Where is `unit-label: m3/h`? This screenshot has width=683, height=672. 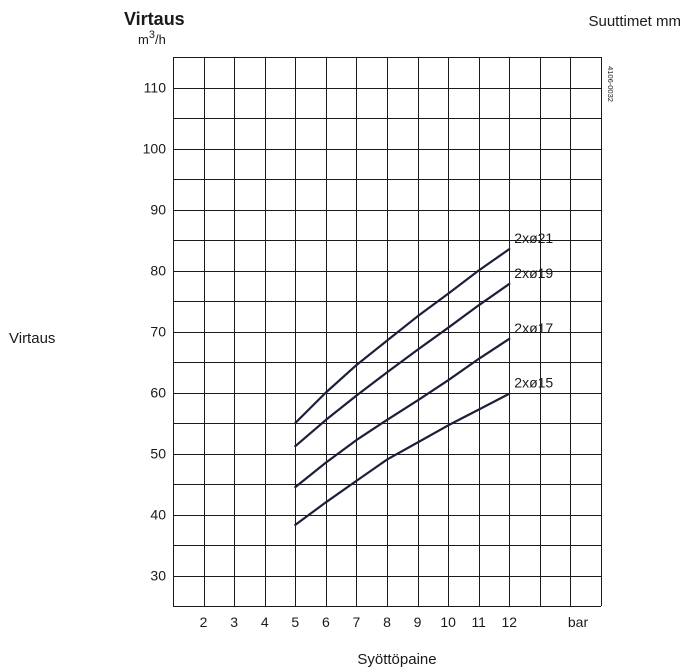 unit-label: m3/h is located at coordinates (152, 38).